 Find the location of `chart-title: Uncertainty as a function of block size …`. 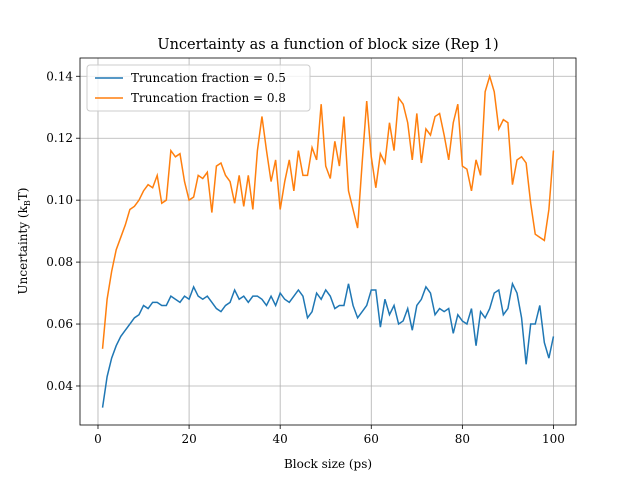

chart-title: Uncertainty as a function of block size … is located at coordinates (327, 45).